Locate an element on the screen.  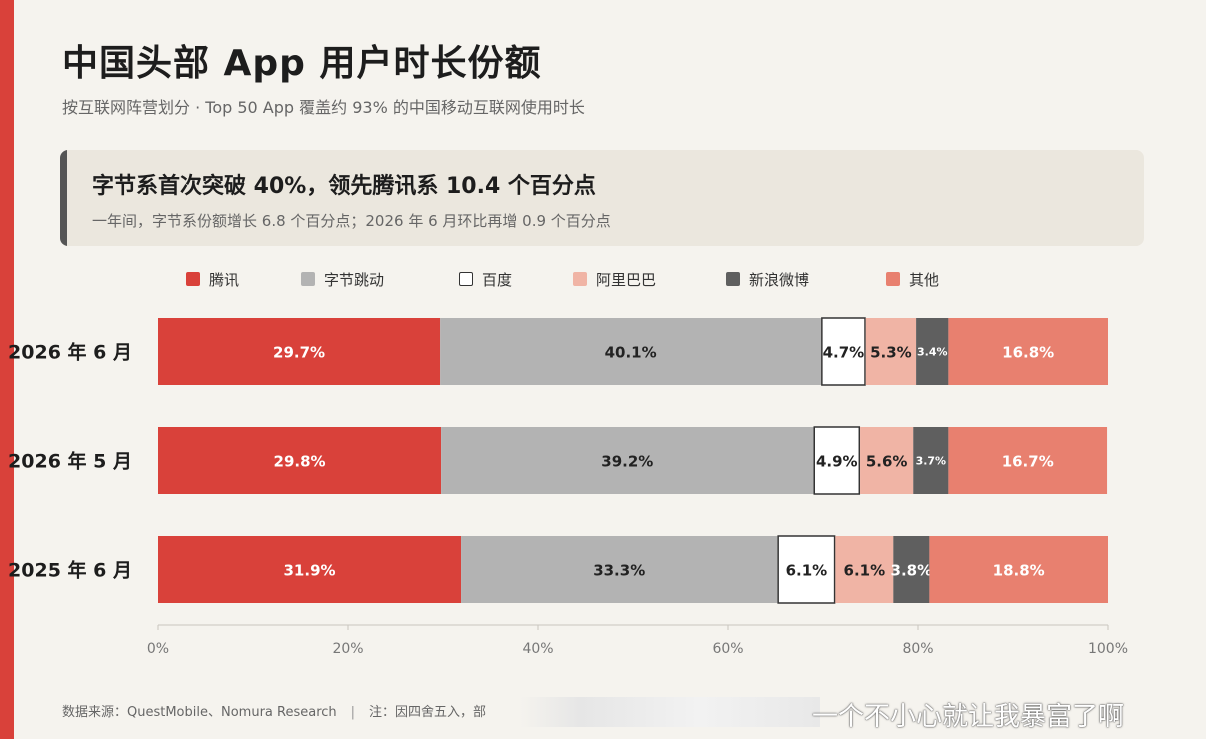
data-label: 4.9% is located at coordinates (837, 462).